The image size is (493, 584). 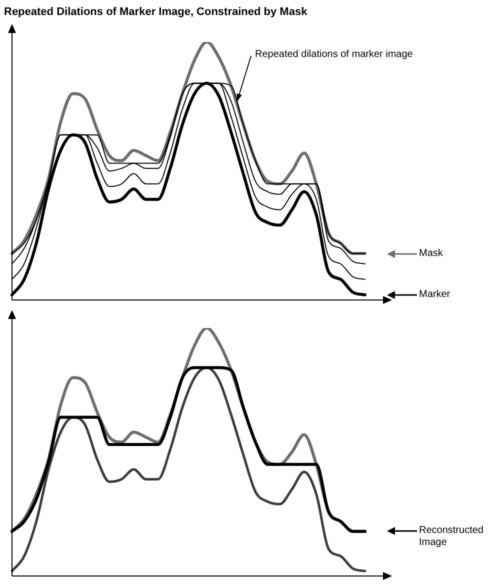 I want to click on legend-label: Reconstructed Image, so click(x=451, y=537).